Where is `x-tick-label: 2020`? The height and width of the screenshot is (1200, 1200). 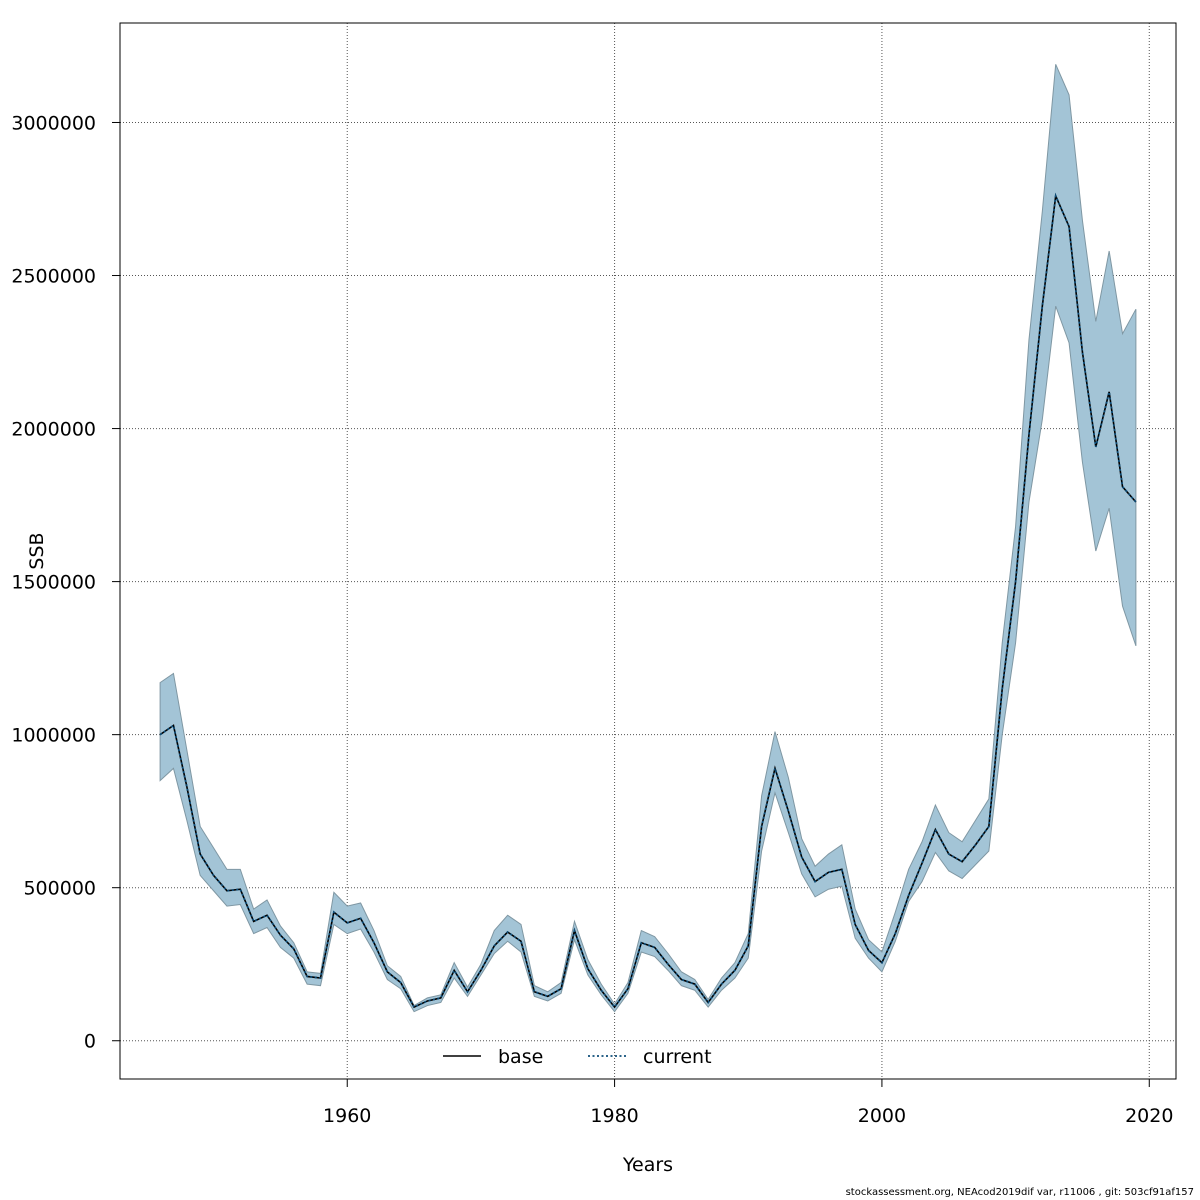
x-tick-label: 2020 is located at coordinates (1149, 1116).